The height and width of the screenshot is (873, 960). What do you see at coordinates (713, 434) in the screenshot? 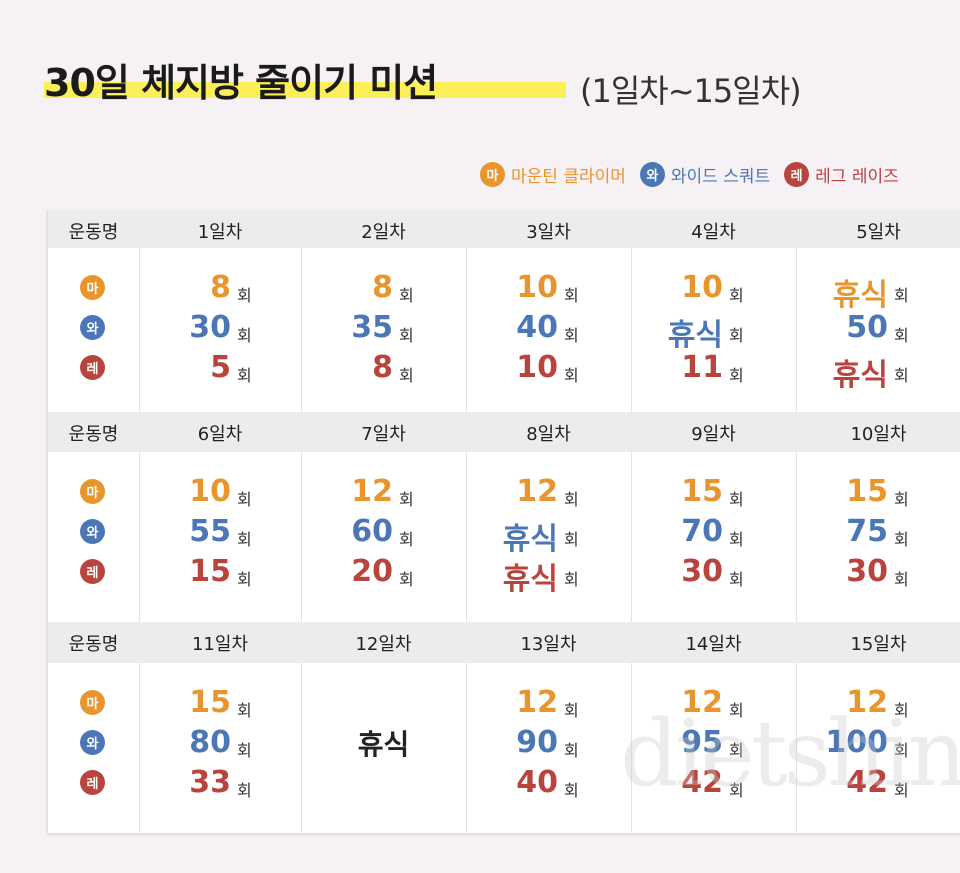
I see `header-cell: 9일차` at bounding box center [713, 434].